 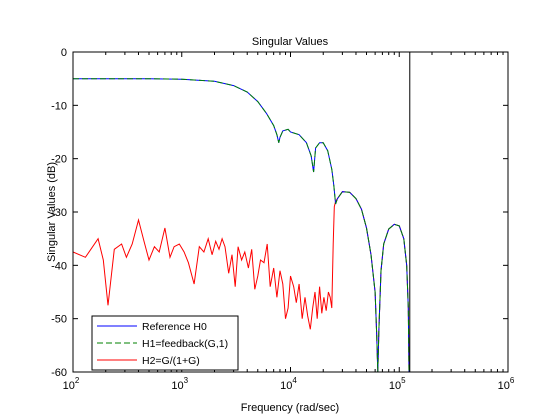 I want to click on legend: Reference H0 H1=feedback(G,1) H2=G/(1+G), so click(x=165, y=343).